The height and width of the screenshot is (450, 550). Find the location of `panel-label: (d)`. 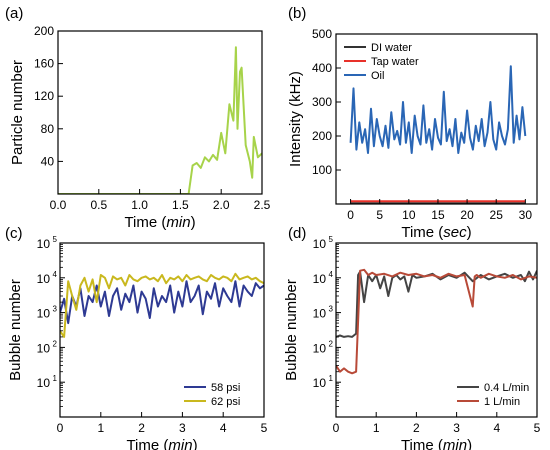

panel-label: (d) is located at coordinates (297, 233).